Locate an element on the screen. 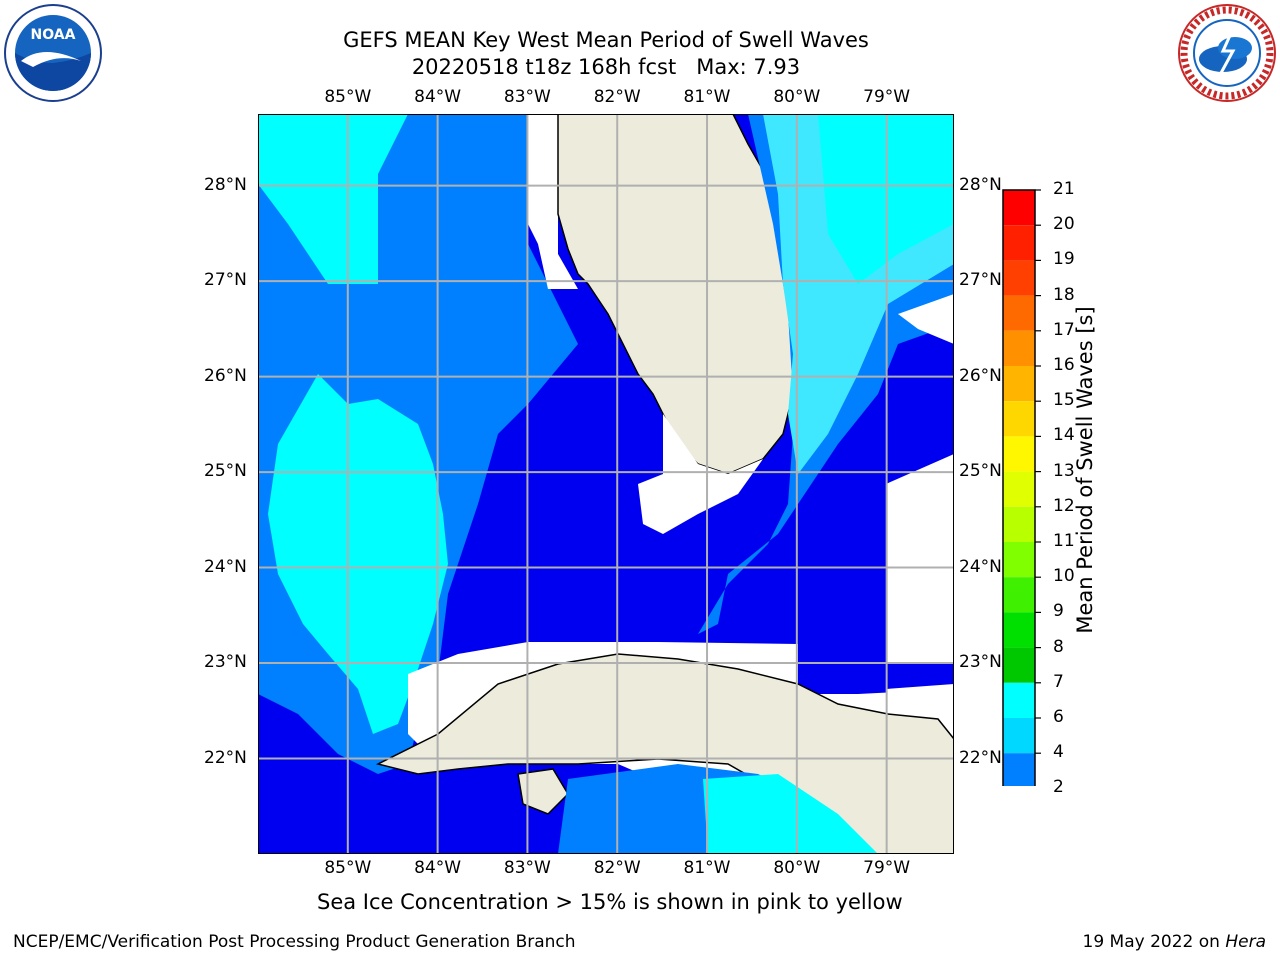  isle-of-youth-land is located at coordinates (543, 791).